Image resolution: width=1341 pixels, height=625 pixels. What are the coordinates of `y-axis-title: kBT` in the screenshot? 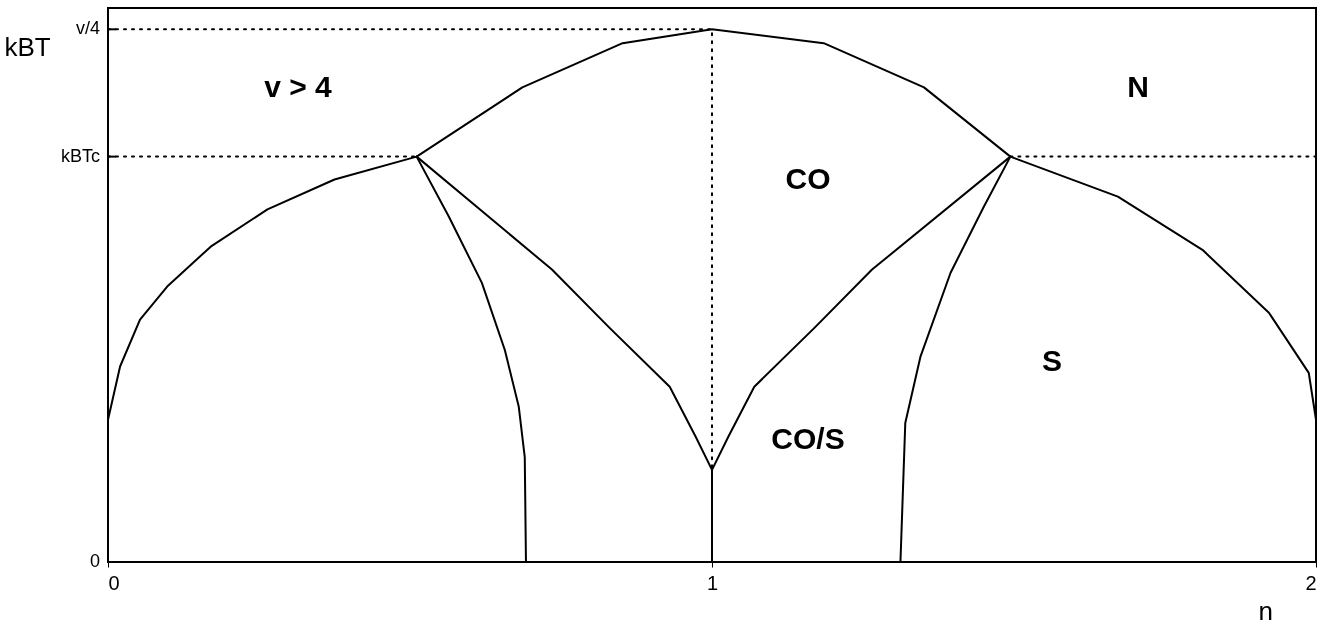 It's located at (27, 46).